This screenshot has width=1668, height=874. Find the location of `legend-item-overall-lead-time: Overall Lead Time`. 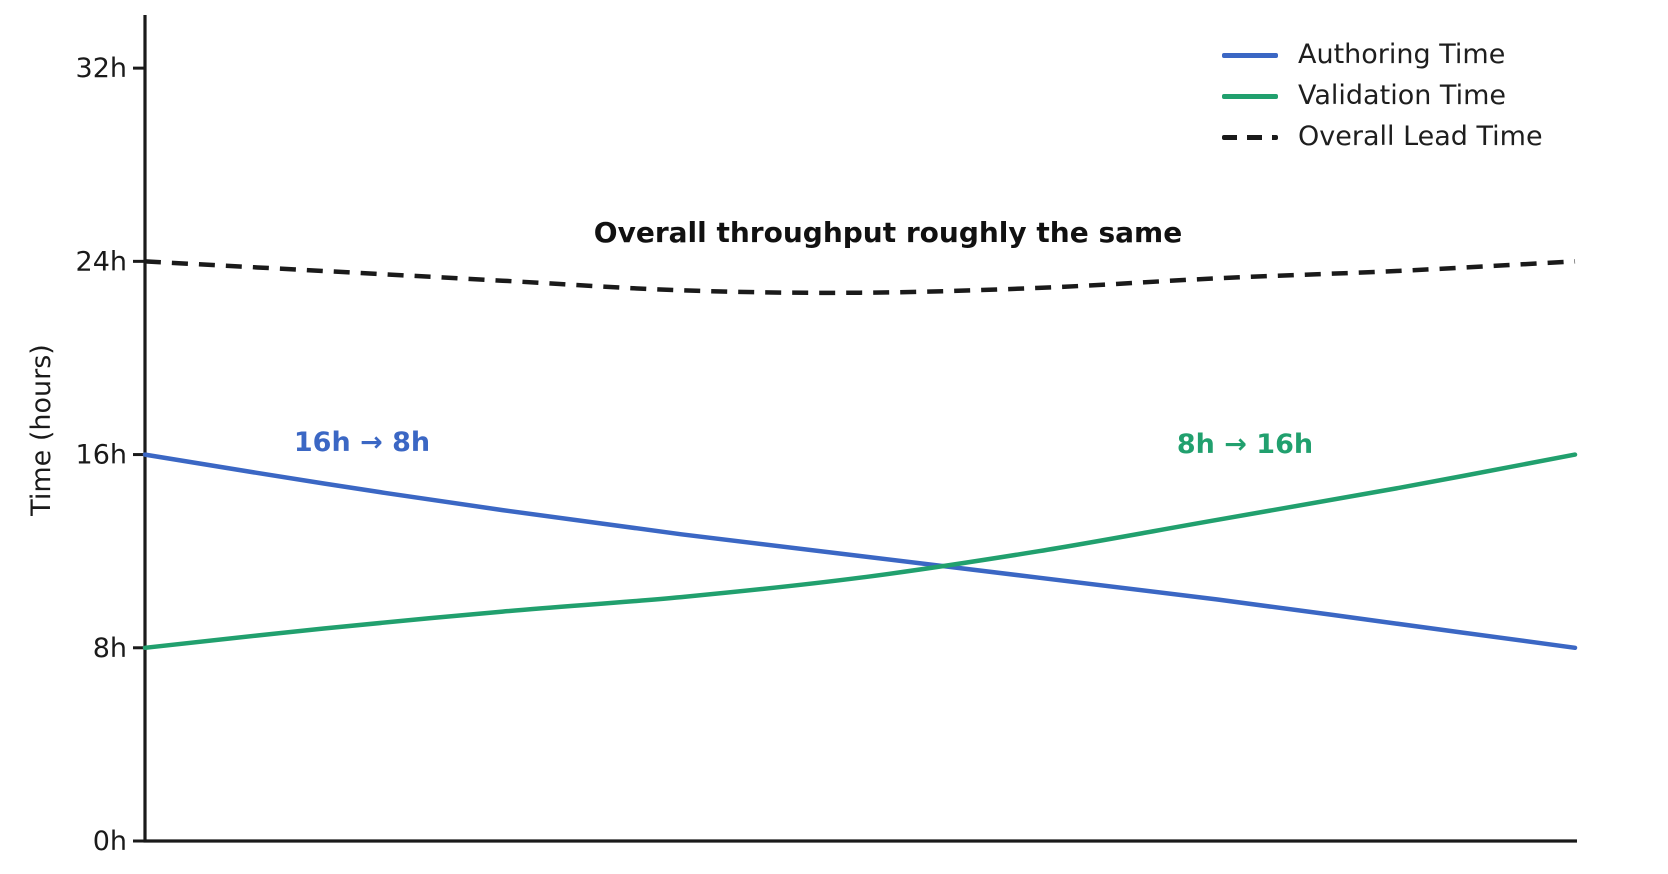

legend-item-overall-lead-time: Overall Lead Time is located at coordinates (1382, 137).